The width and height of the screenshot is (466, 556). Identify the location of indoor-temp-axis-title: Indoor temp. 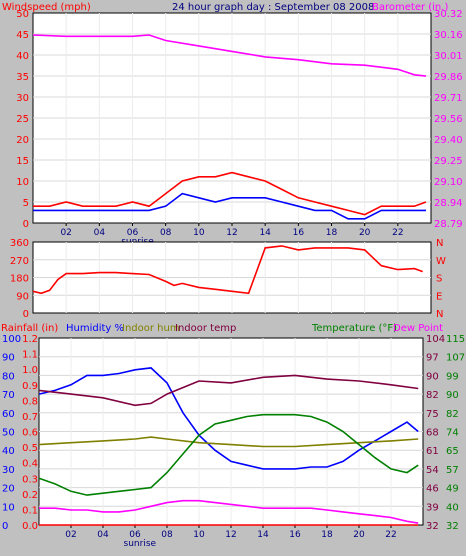
(205, 328).